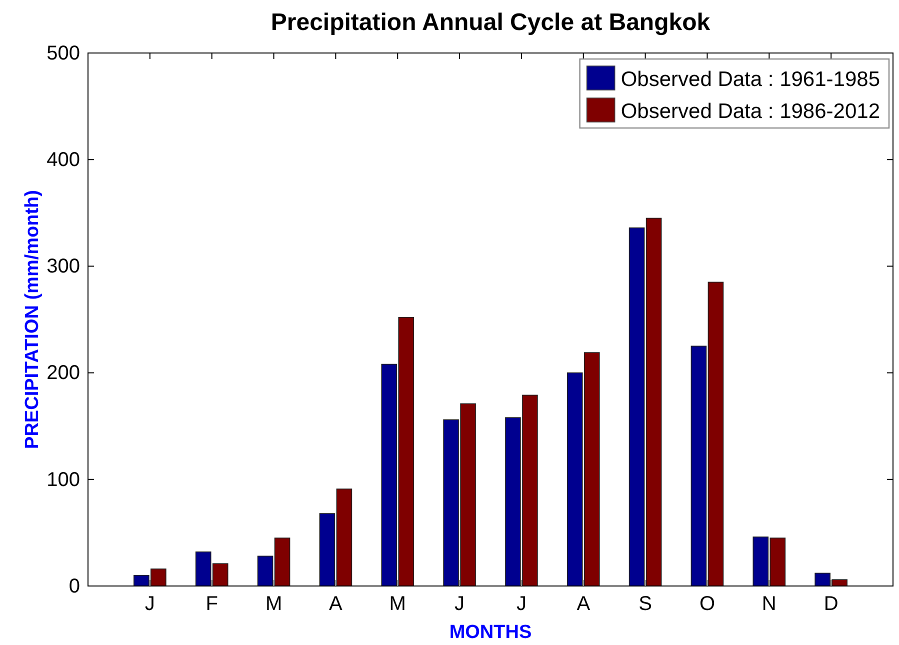 This screenshot has height=645, width=899. What do you see at coordinates (212, 604) in the screenshot?
I see `x-tick-label: F` at bounding box center [212, 604].